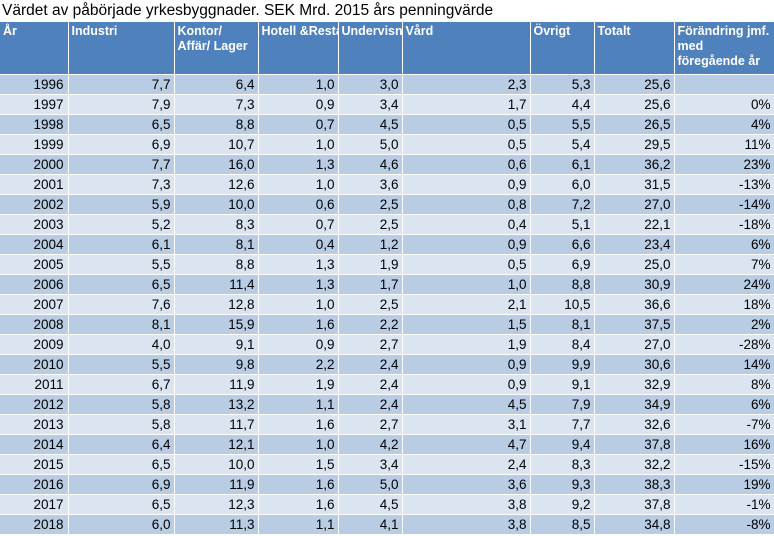 This screenshot has height=536, width=774. Describe the element at coordinates (34, 48) in the screenshot. I see `header-year: År` at that location.